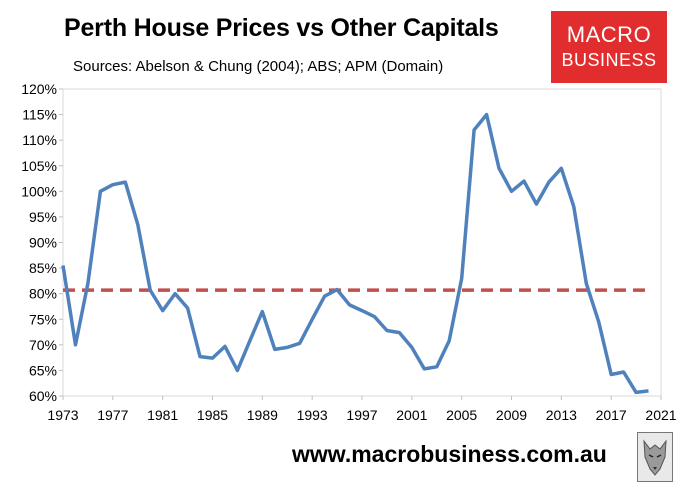  Describe the element at coordinates (39, 89) in the screenshot. I see `y-tick-label: 120%` at that location.